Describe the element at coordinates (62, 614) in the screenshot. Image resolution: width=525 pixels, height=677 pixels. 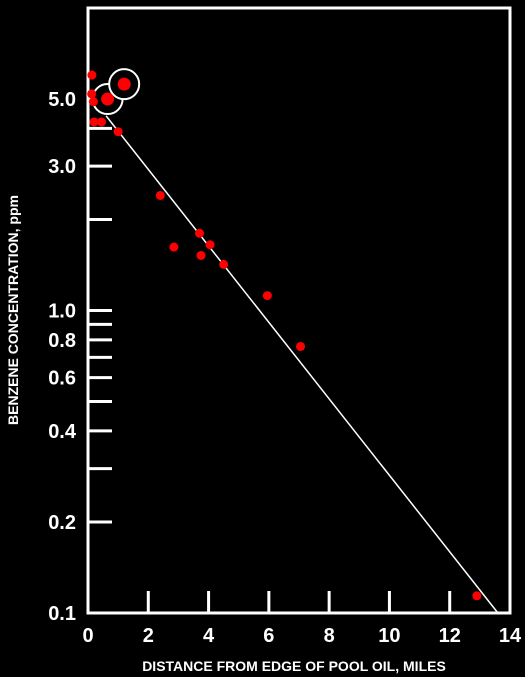
I see `y-tick-label: 0.1` at that location.